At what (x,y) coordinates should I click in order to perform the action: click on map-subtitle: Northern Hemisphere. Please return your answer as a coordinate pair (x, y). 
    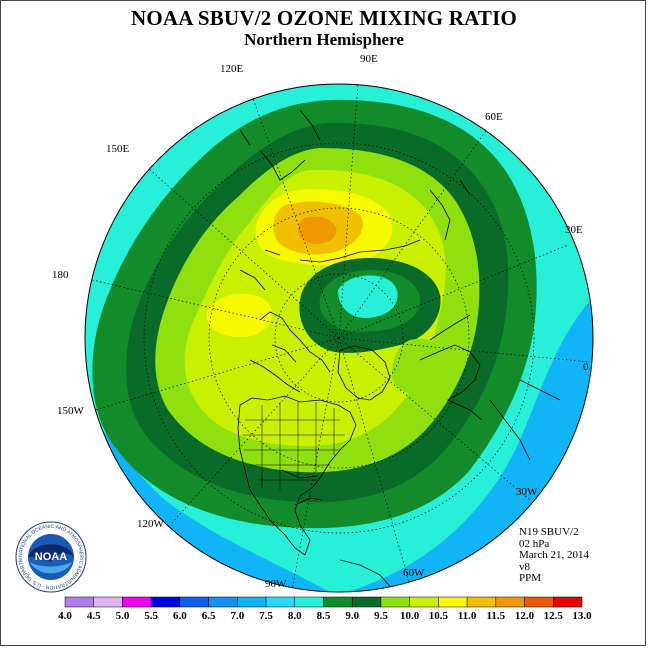
    Looking at the image, I should click on (324, 39).